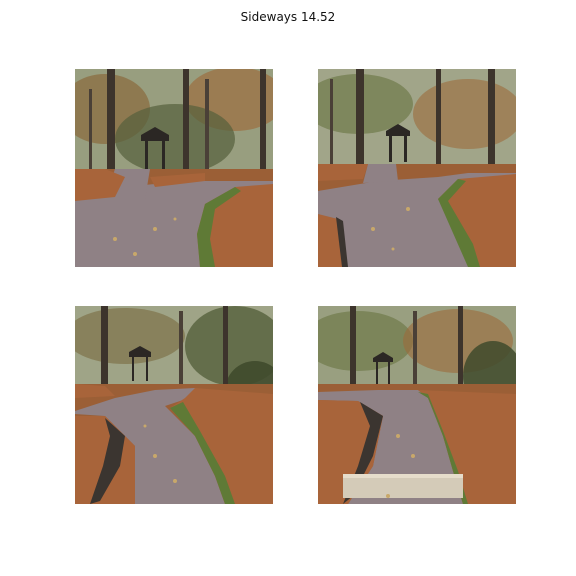  Describe the element at coordinates (288, 17) in the screenshot. I see `figure-title: Sideways 14.52` at that location.